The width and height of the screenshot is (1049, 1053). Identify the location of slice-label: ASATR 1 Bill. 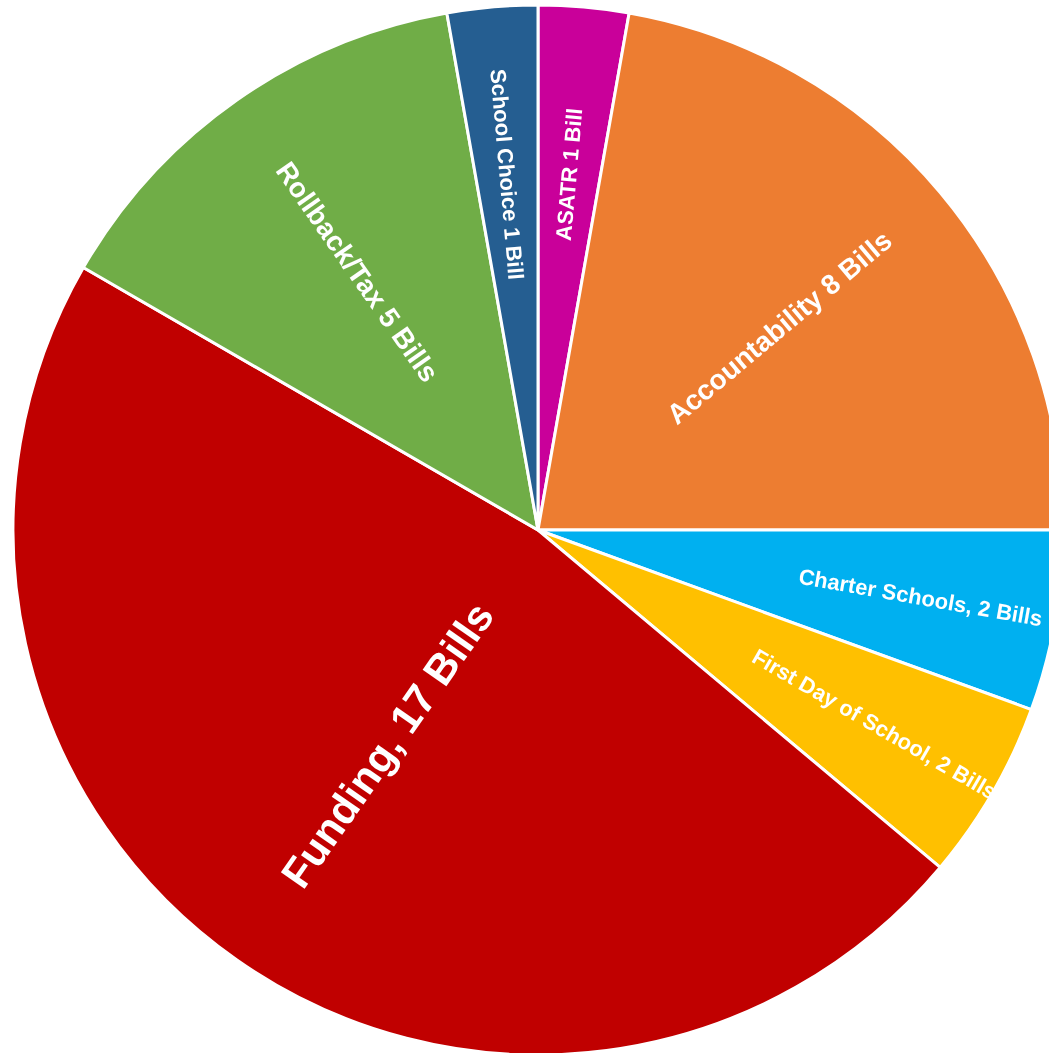
(569, 174).